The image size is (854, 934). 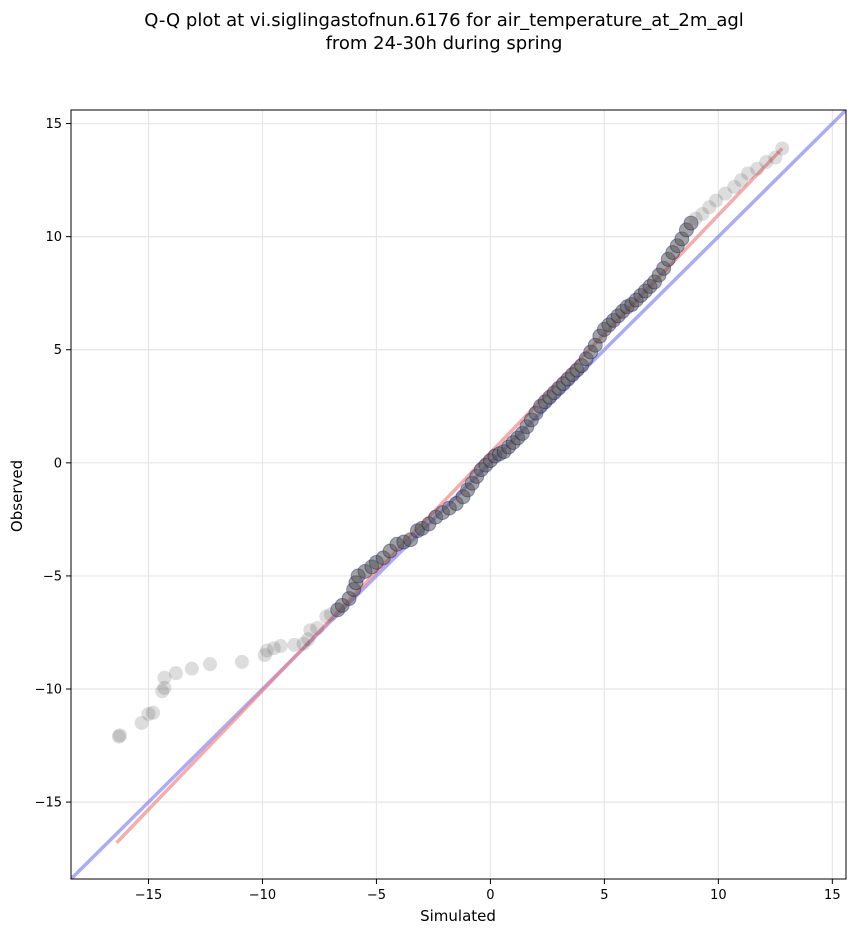 I want to click on x-tick-label: 10, so click(x=718, y=895).